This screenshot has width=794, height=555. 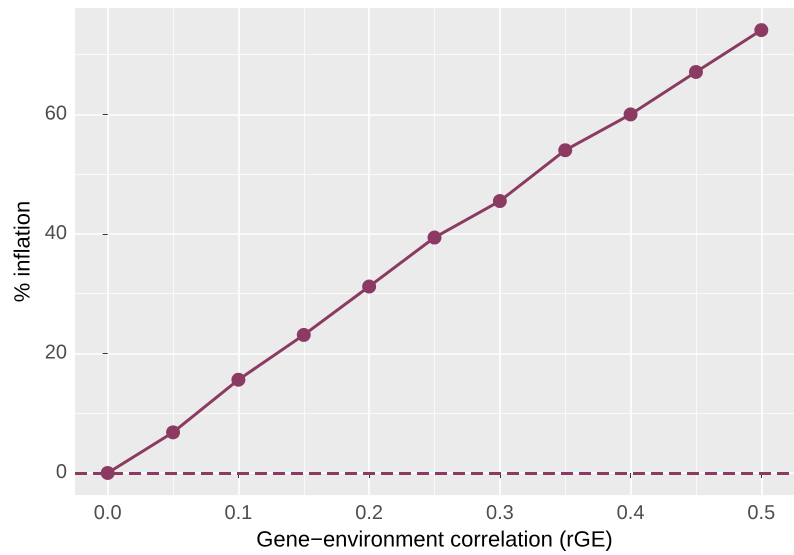 What do you see at coordinates (369, 513) in the screenshot?
I see `x-tick-label: 0.2` at bounding box center [369, 513].